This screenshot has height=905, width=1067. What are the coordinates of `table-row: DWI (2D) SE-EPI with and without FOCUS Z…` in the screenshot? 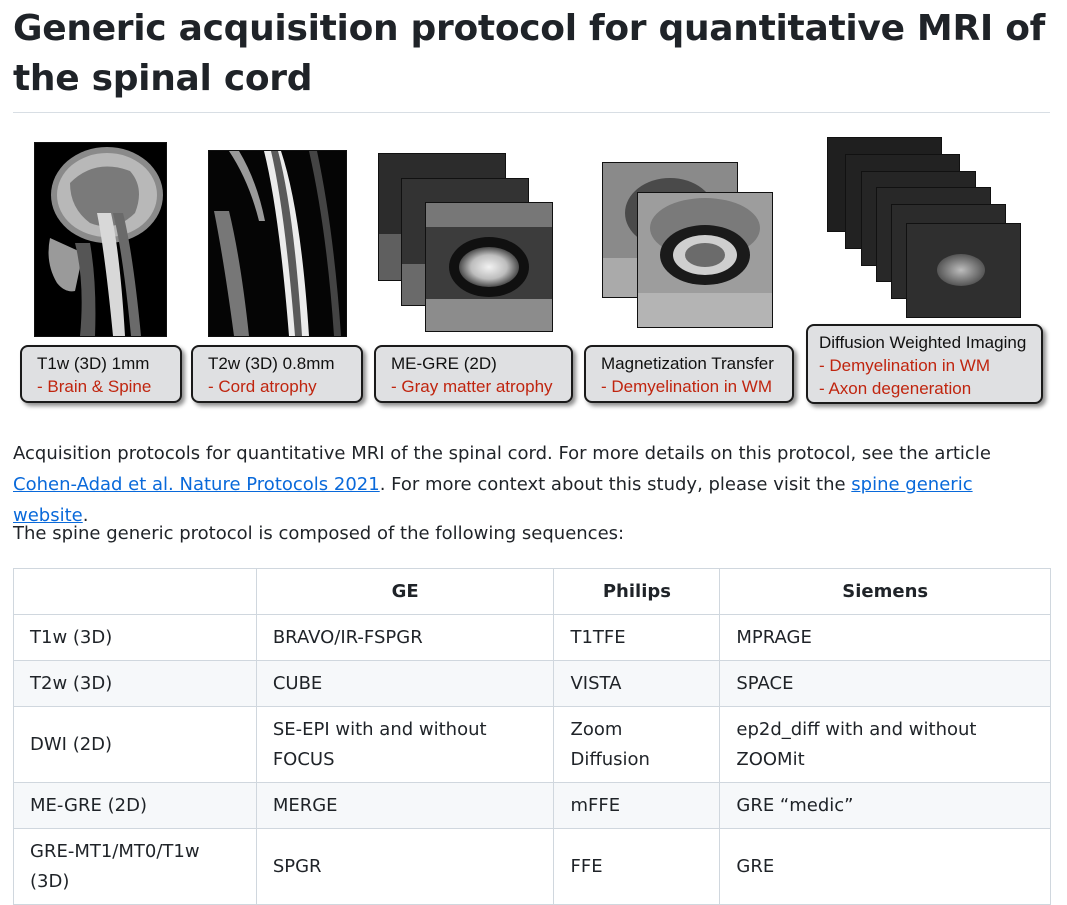 It's located at (532, 744).